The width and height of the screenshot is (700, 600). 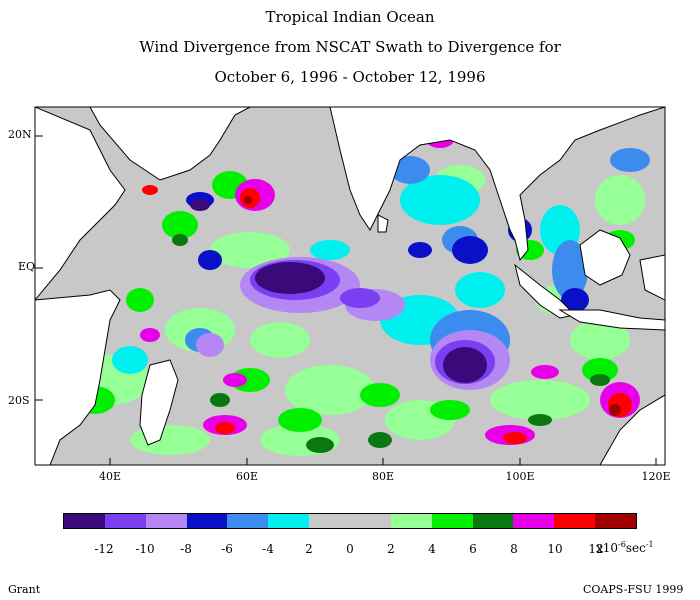 I want to click on lat-label-20s: 20S, so click(x=19, y=400).